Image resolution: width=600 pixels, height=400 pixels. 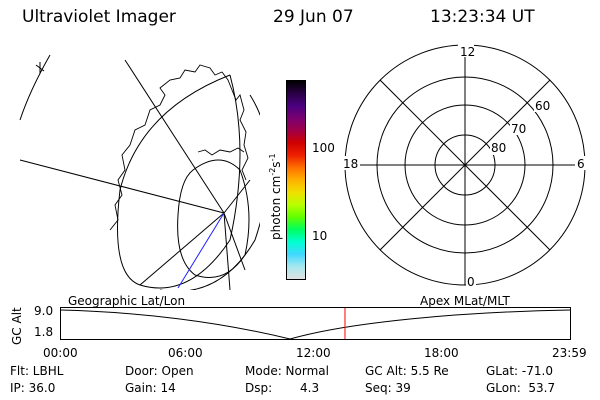 What do you see at coordinates (441, 353) in the screenshot?
I see `x-tick-1800: 18:00` at bounding box center [441, 353].